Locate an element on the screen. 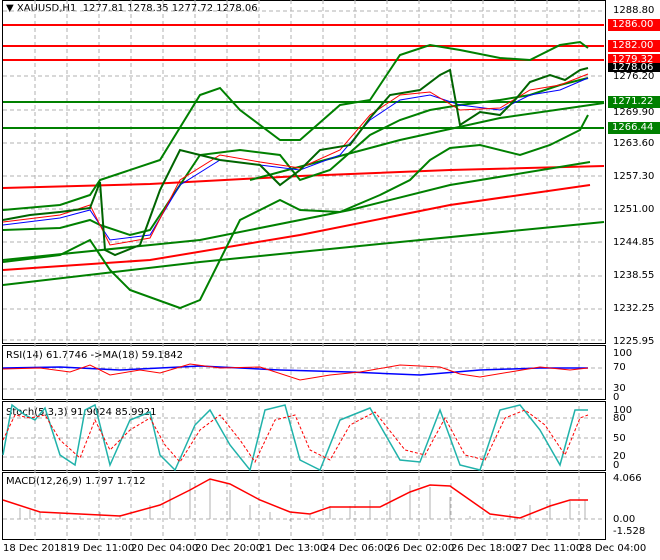 The height and width of the screenshot is (560, 660). dropdown-arrow-icon: ▼ is located at coordinates (11, 8).